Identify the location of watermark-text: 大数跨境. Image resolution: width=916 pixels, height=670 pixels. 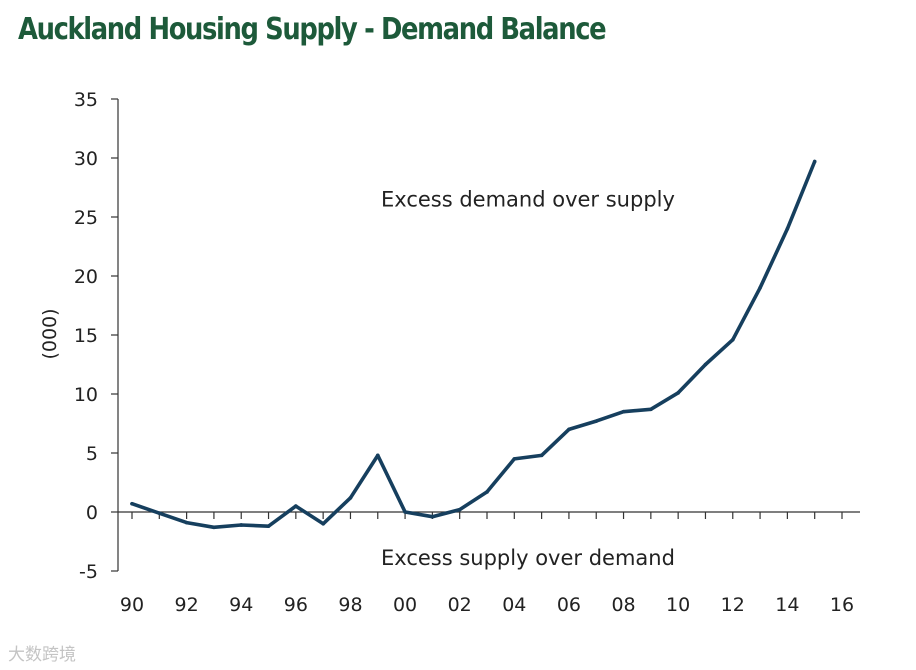
(42, 655).